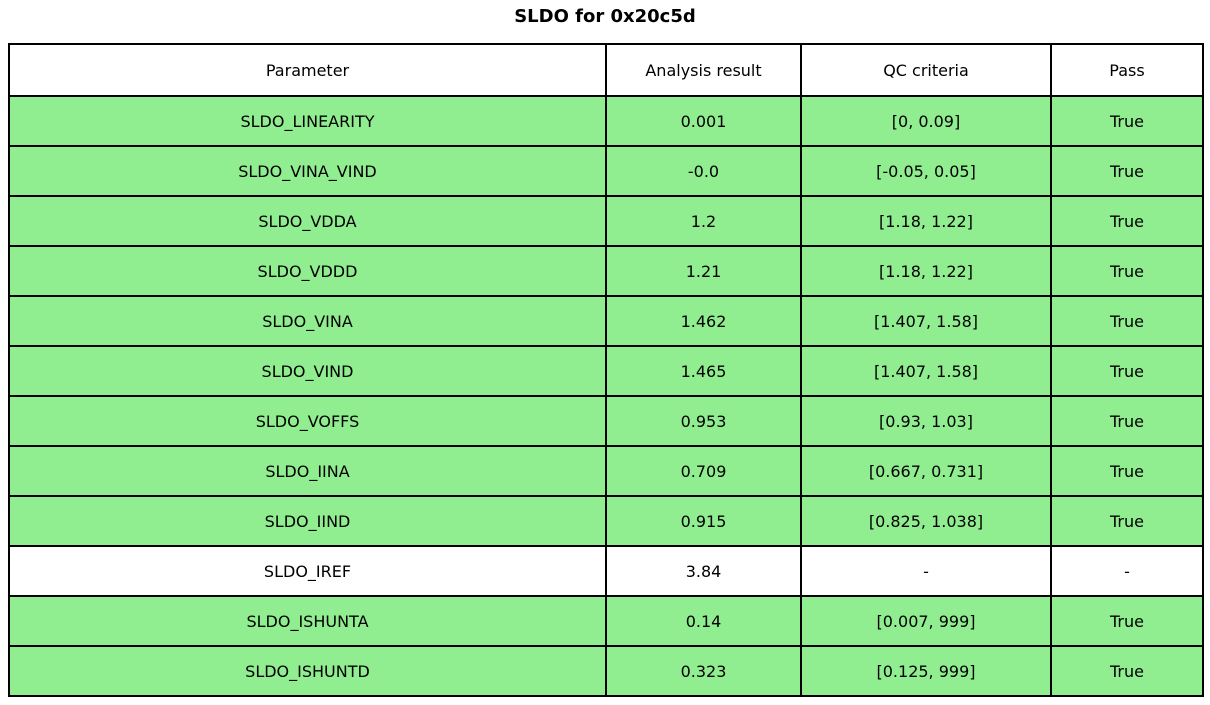 The image size is (1210, 705). What do you see at coordinates (703, 521) in the screenshot?
I see `analysis-result-cell: 0.915` at bounding box center [703, 521].